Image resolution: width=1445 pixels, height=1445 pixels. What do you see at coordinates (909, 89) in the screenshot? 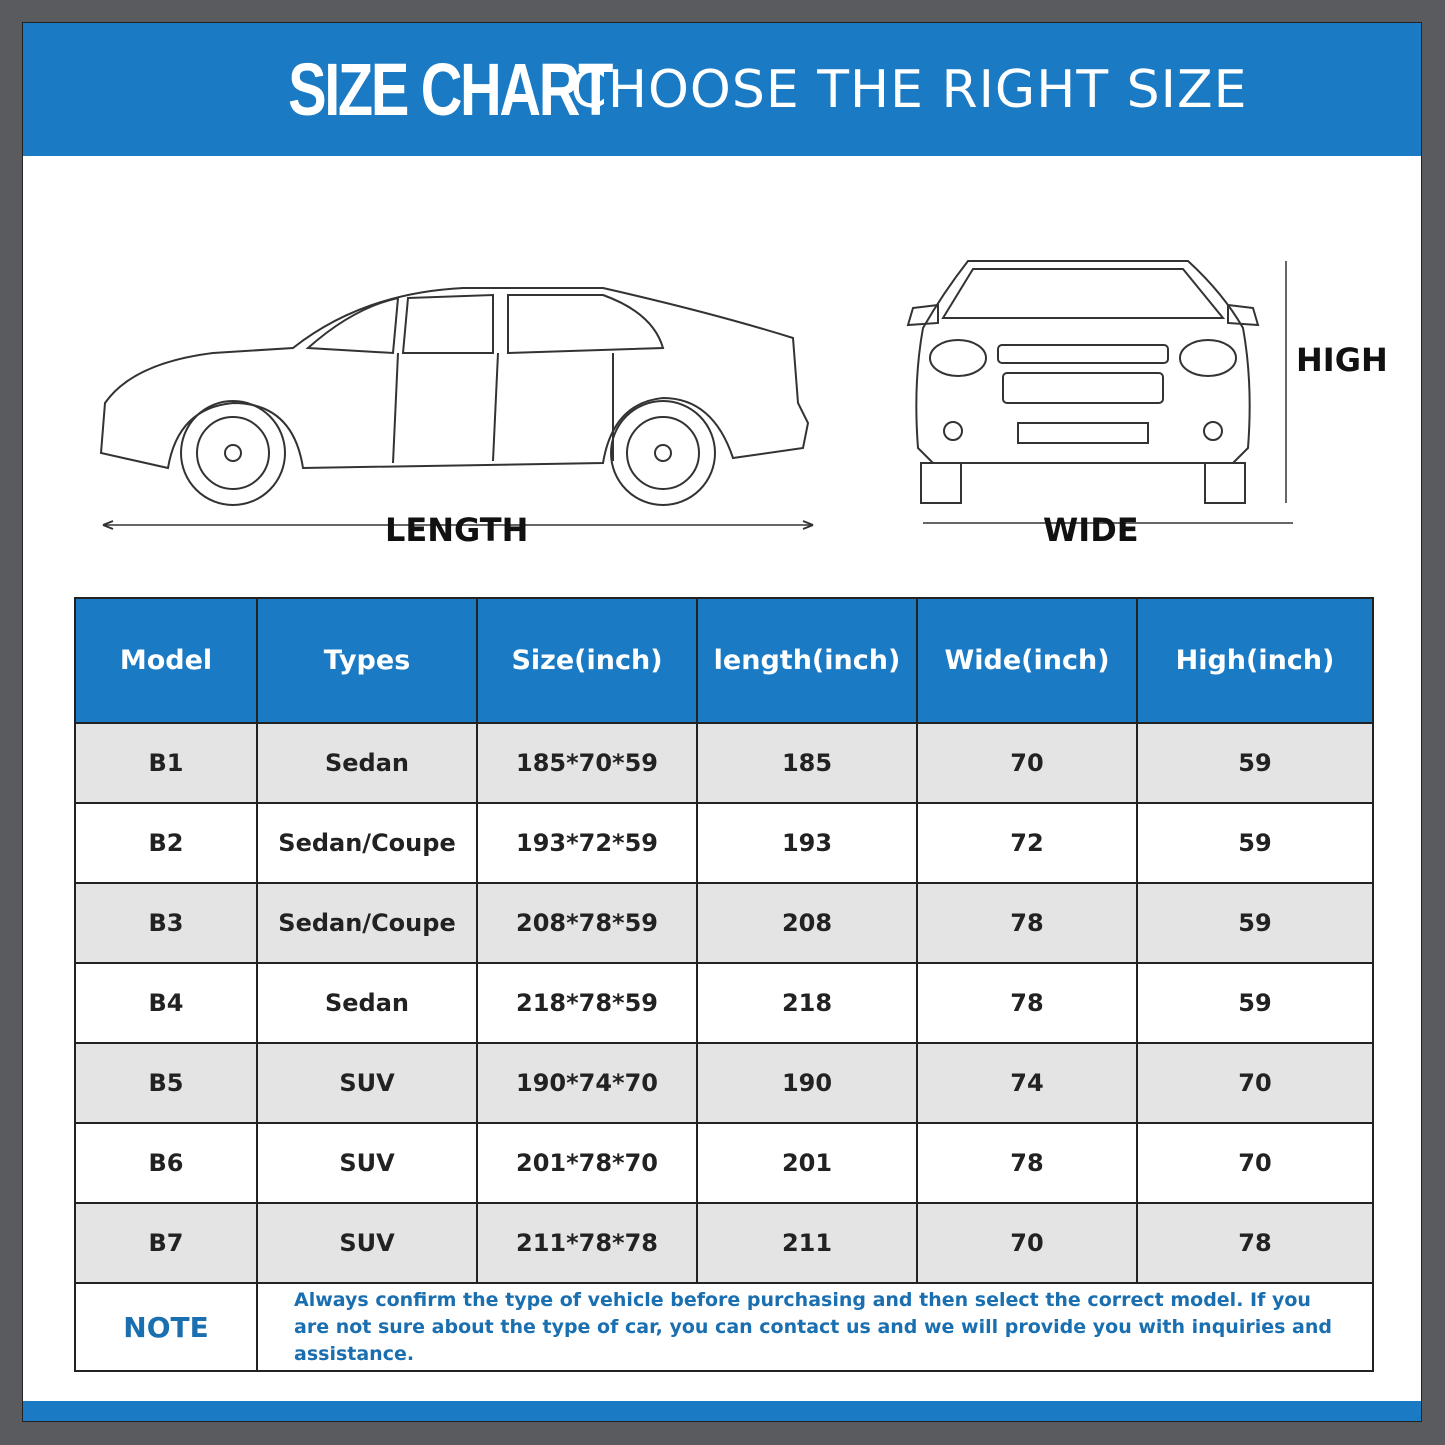
I see `page-subtitle: CHOOSE THE RIGHT SIZE` at bounding box center [909, 89].